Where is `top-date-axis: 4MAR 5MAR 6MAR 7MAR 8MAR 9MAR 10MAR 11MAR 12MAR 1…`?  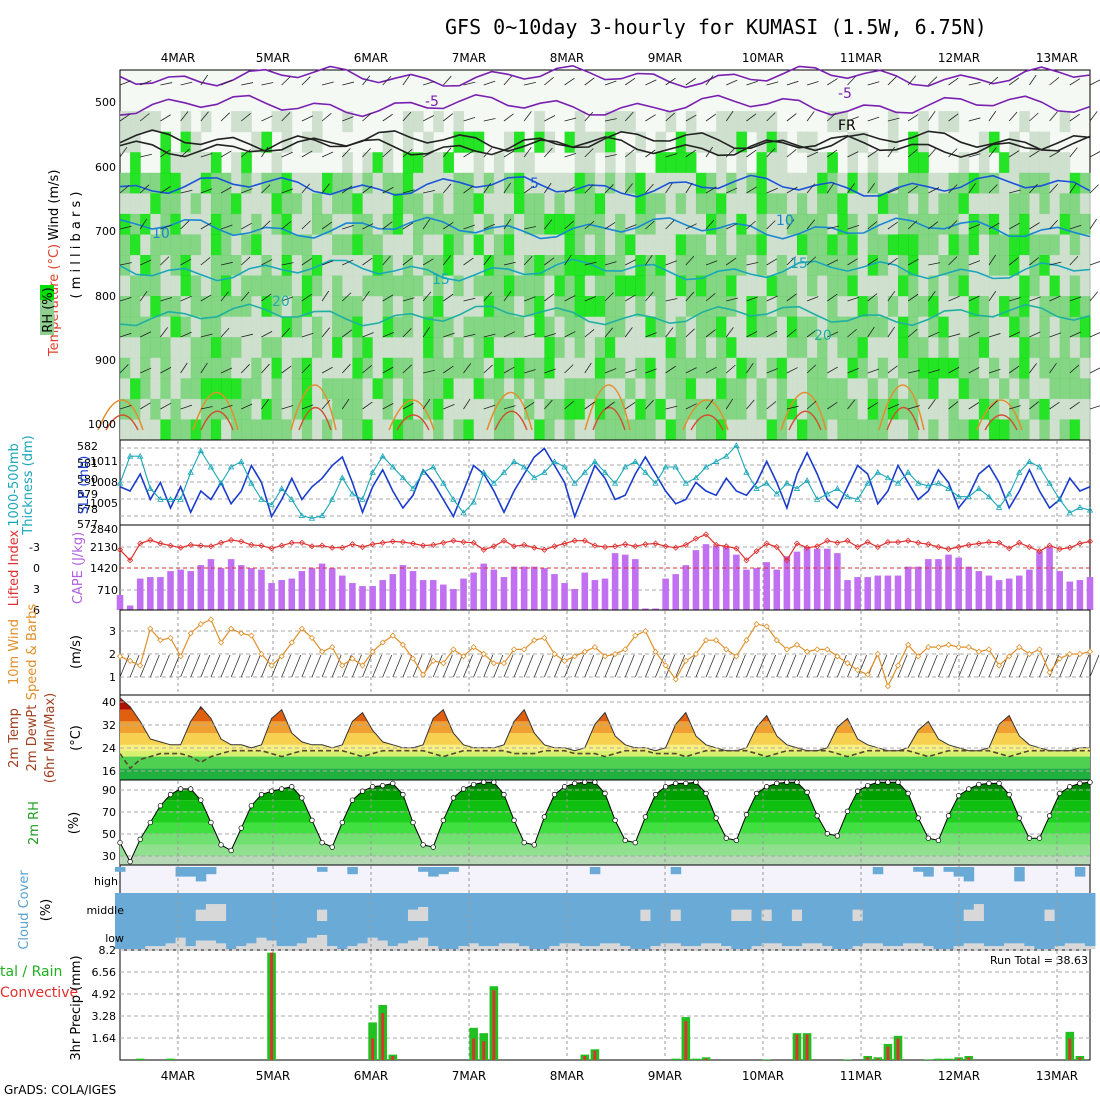
top-date-axis: 4MAR 5MAR 6MAR 7MAR 8MAR 9MAR 10MAR 11MAR 12MAR 1… is located at coordinates (619, 58).